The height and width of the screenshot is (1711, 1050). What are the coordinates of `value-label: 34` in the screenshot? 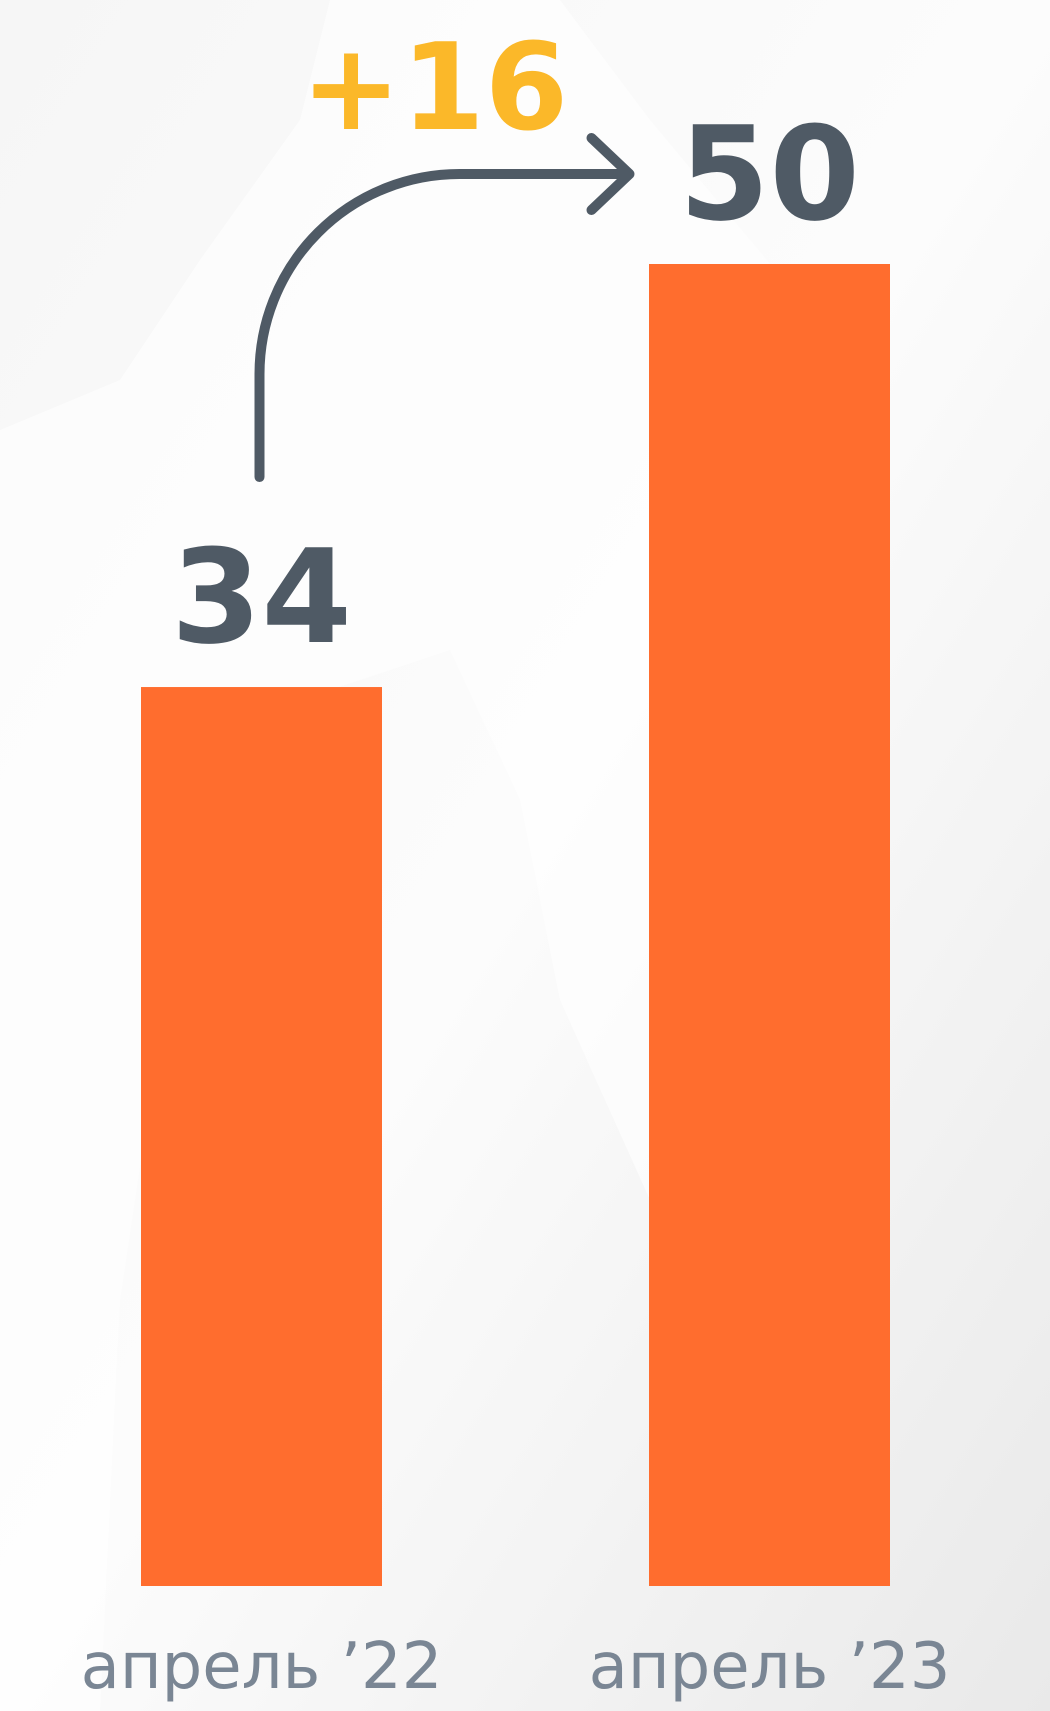 It's located at (261, 597).